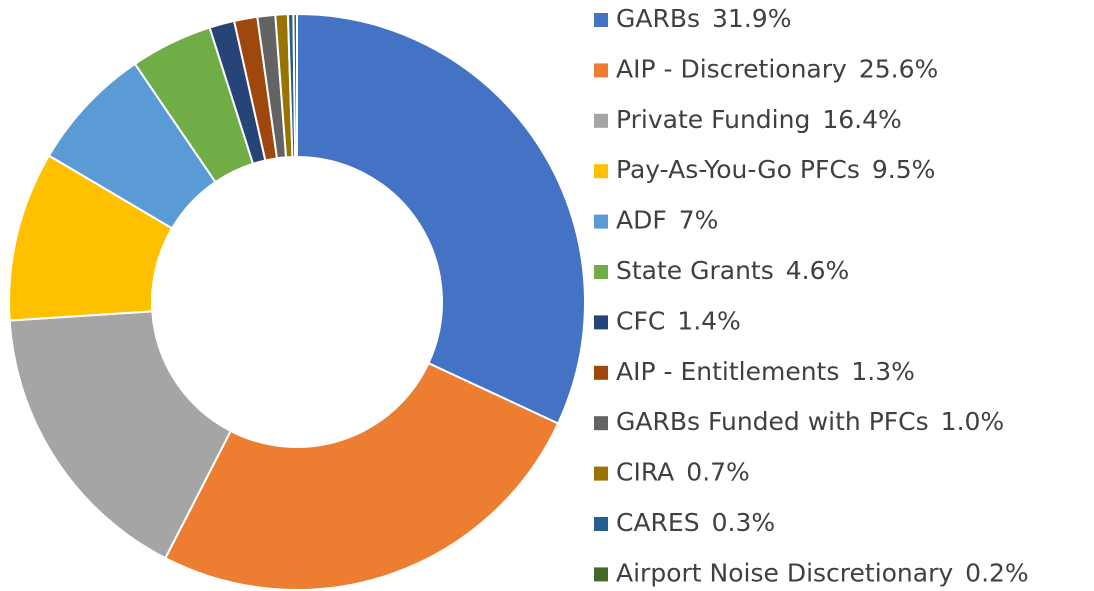 The image size is (1094, 591). Describe the element at coordinates (703, 18) in the screenshot. I see `legend-label: GARBs 31.9%` at that location.